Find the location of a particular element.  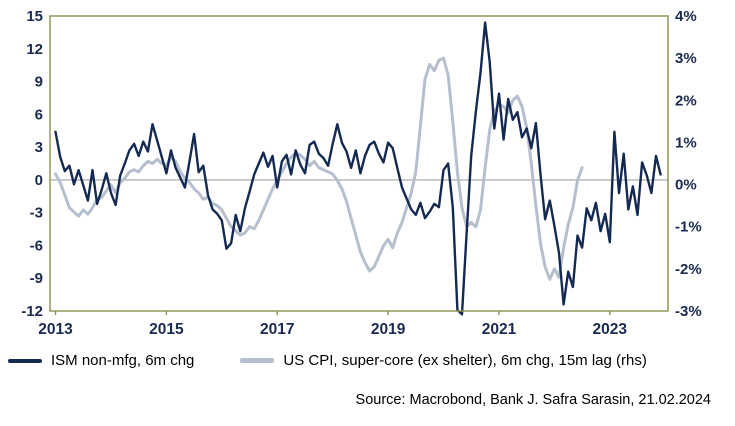

left-axis-tick-label: -9 is located at coordinates (36, 278).